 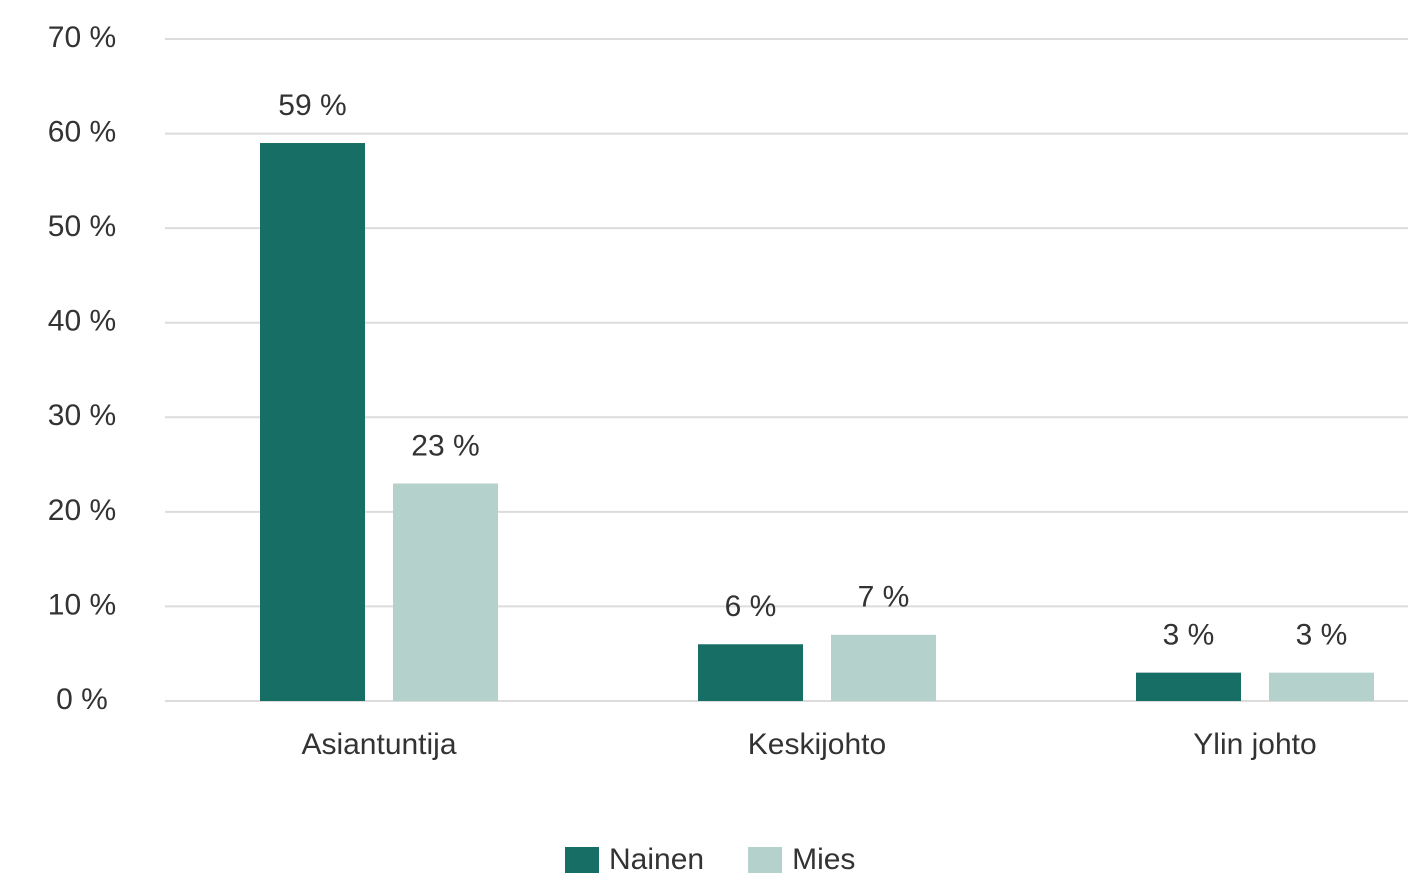 I want to click on y-tick-label: 40 %, so click(x=82, y=321).